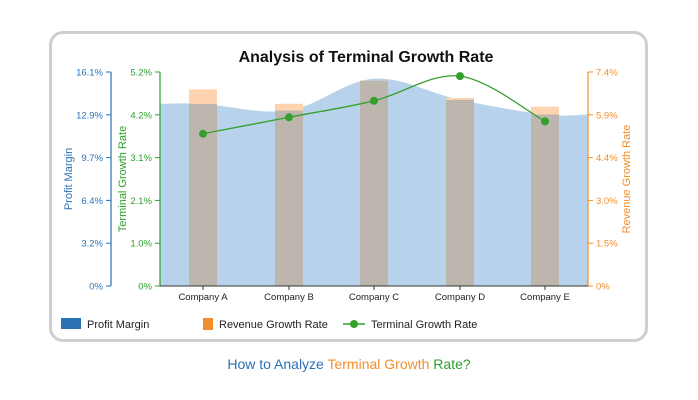  What do you see at coordinates (96, 287) in the screenshot?
I see `profit-tick-label-0: 0%` at bounding box center [96, 287].